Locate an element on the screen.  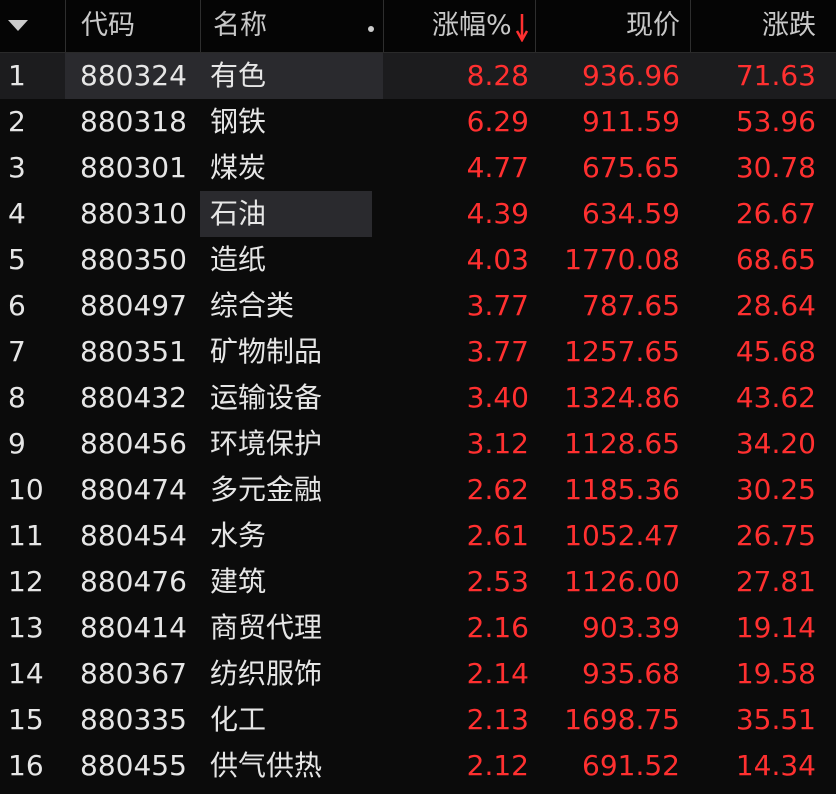
menu-triangle is located at coordinates (18, 26).